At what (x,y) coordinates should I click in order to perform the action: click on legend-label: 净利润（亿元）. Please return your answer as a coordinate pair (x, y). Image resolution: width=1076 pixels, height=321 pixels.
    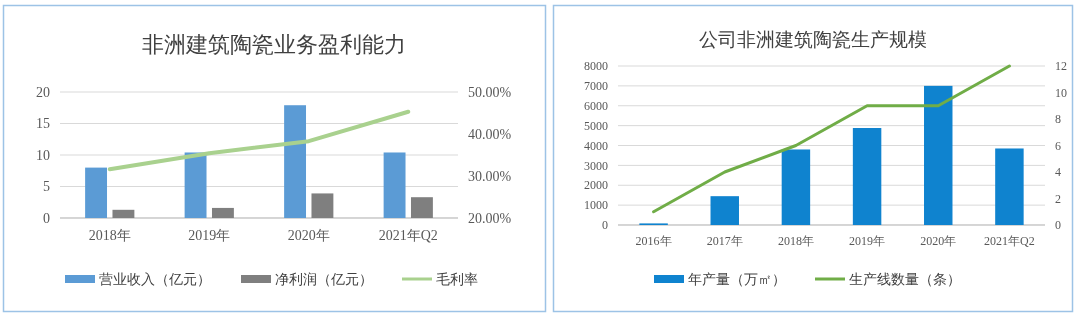
    Looking at the image, I should click on (324, 279).